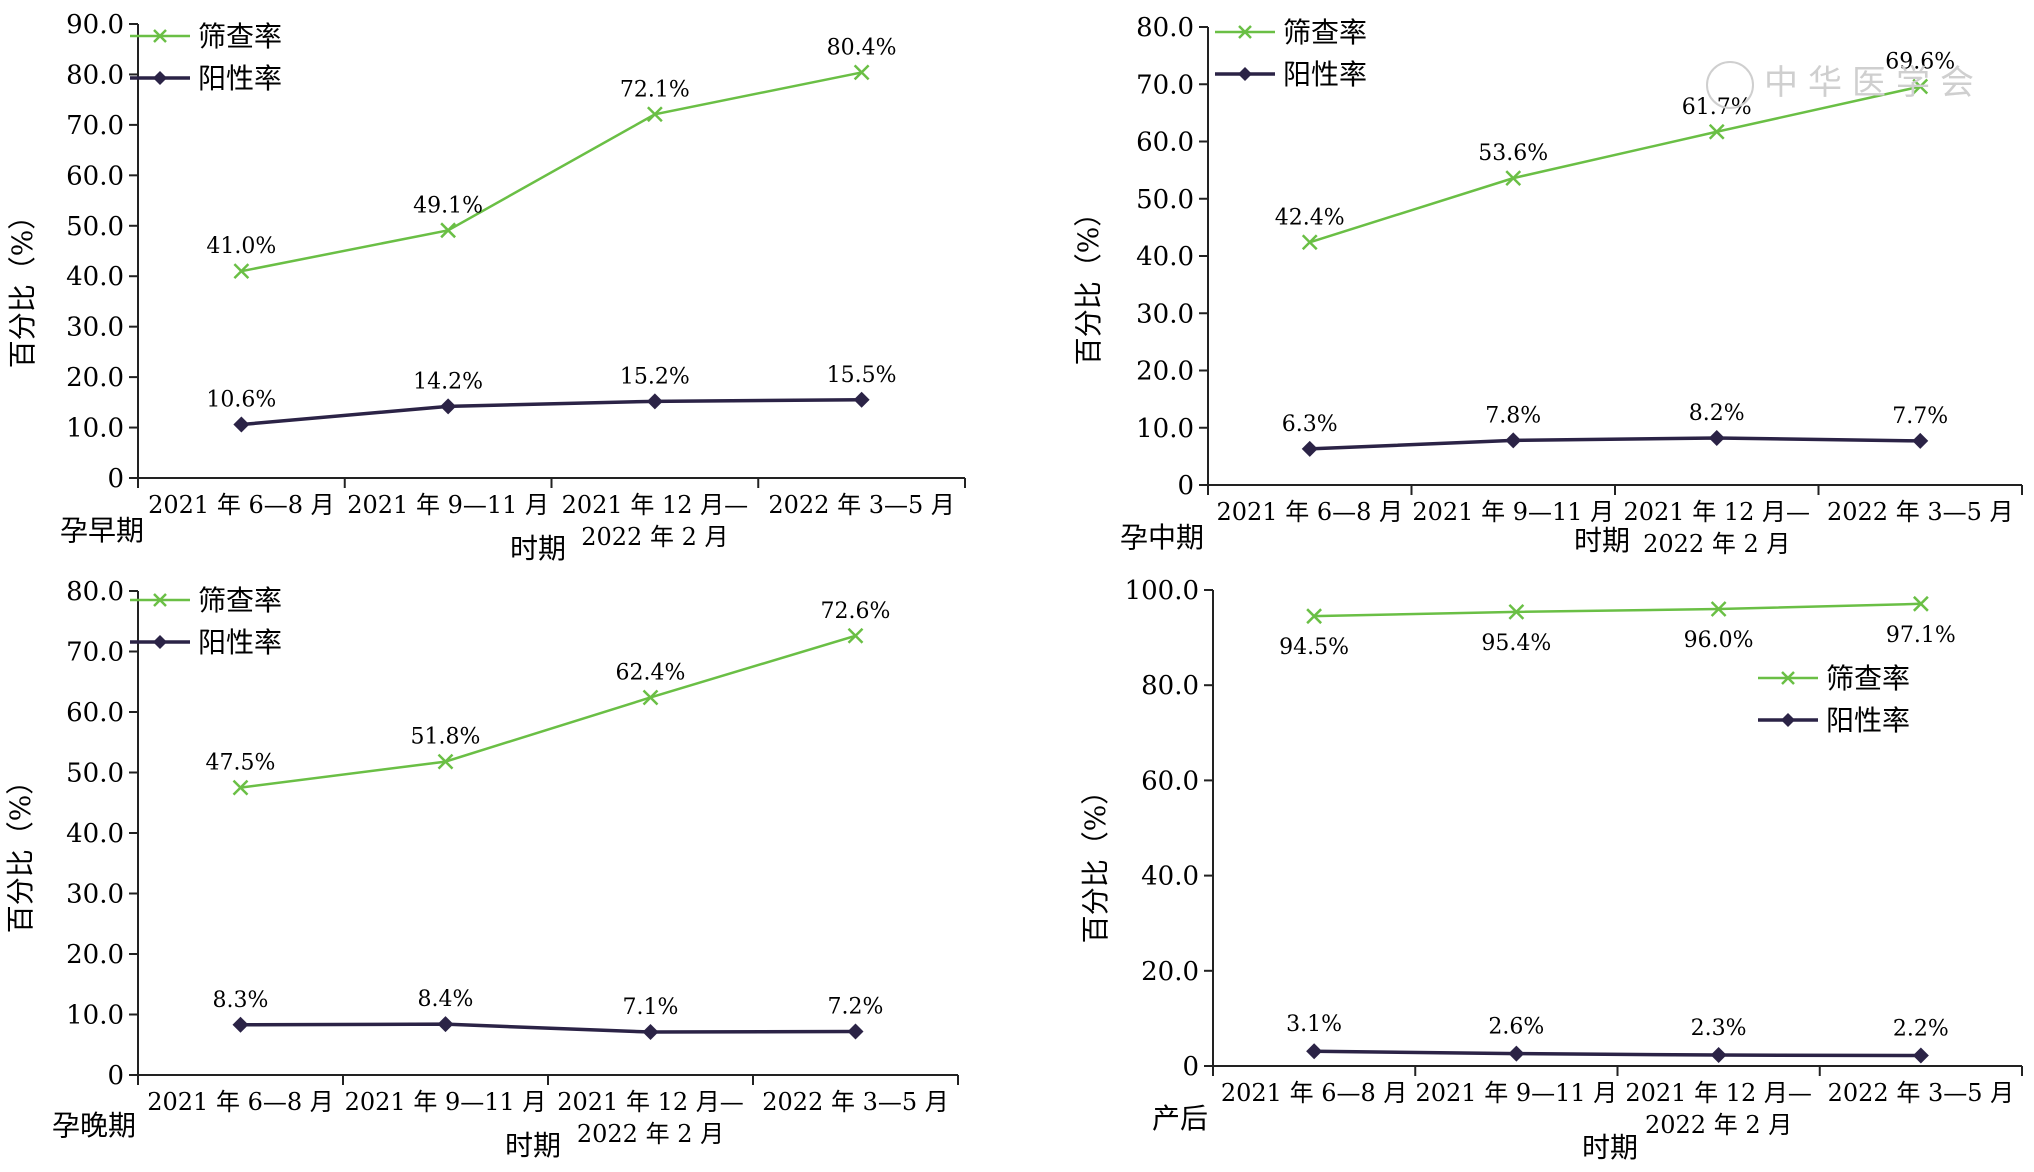 The image size is (2034, 1172). I want to click on data-label: 2.3%, so click(1719, 1028).